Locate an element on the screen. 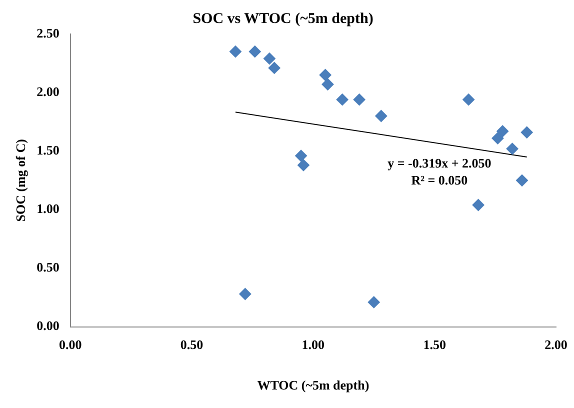  y-tick-label: 2.50 is located at coordinates (48, 32).